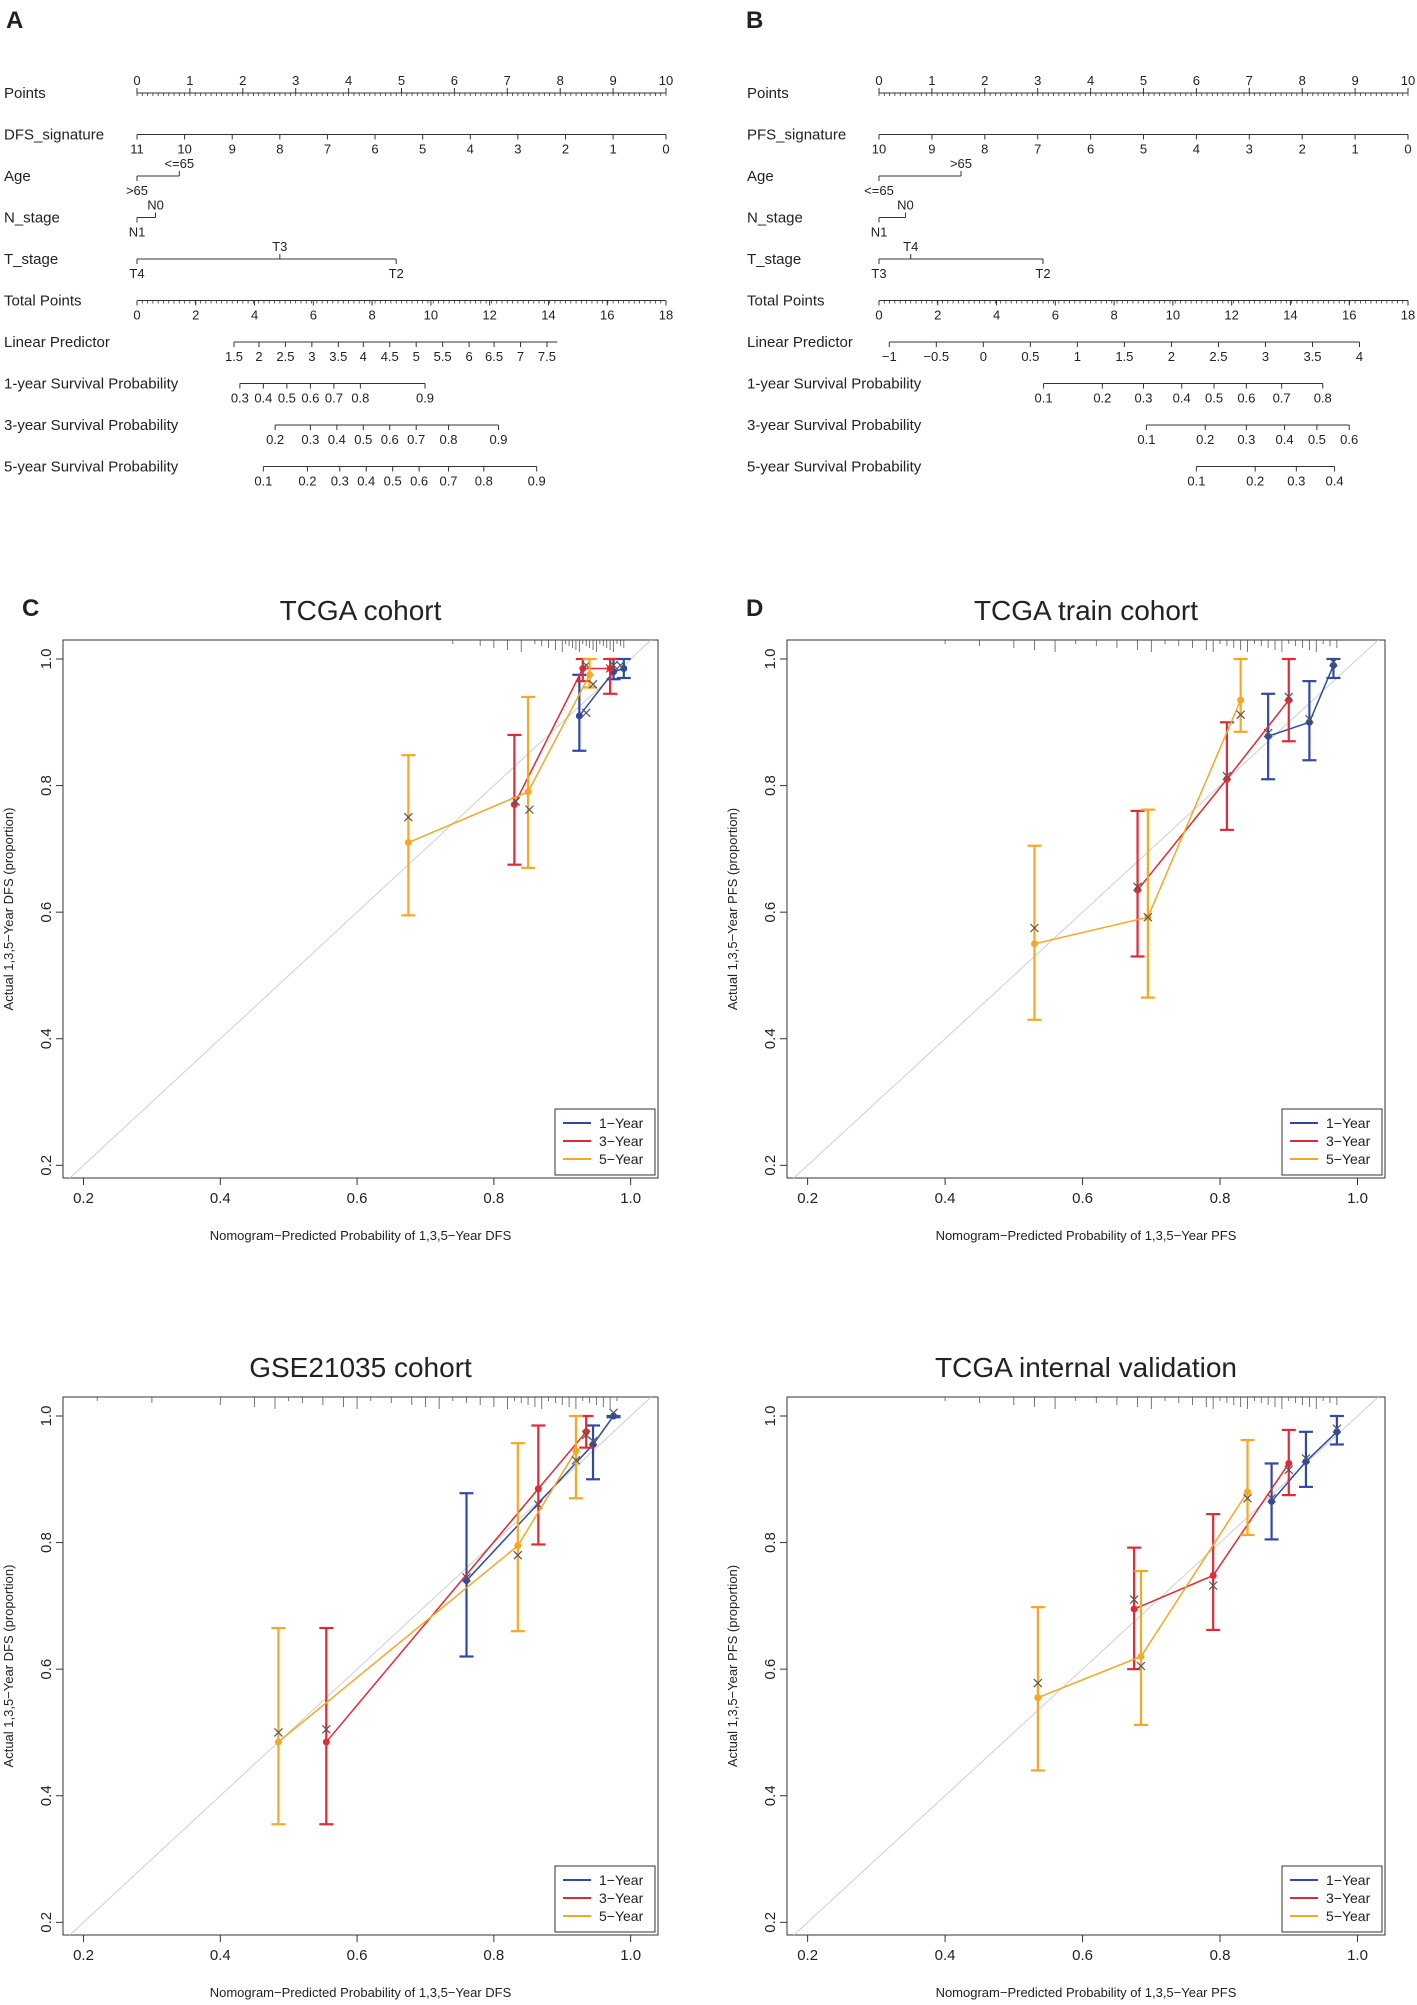 The width and height of the screenshot is (1417, 2005). Describe the element at coordinates (931, 149) in the screenshot. I see `nomogram-row-pfs-signature-tick-label: 9` at that location.